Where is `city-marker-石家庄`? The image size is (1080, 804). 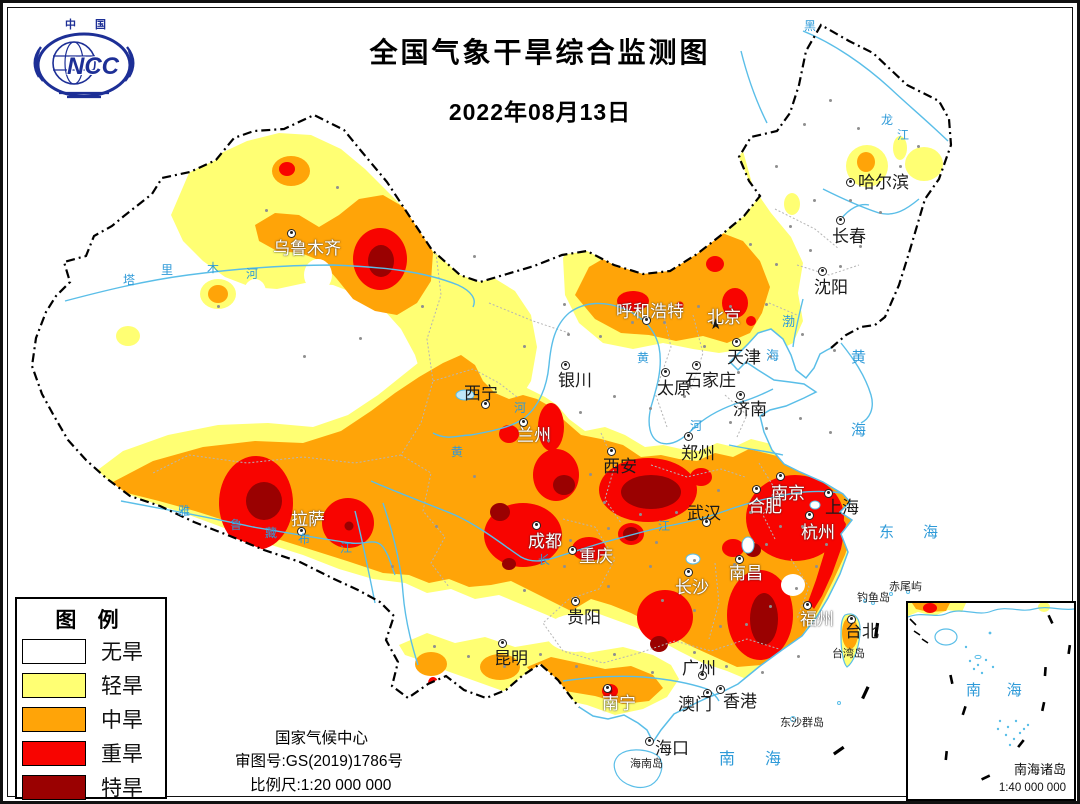
city-marker-石家庄 is located at coordinates (696, 365).